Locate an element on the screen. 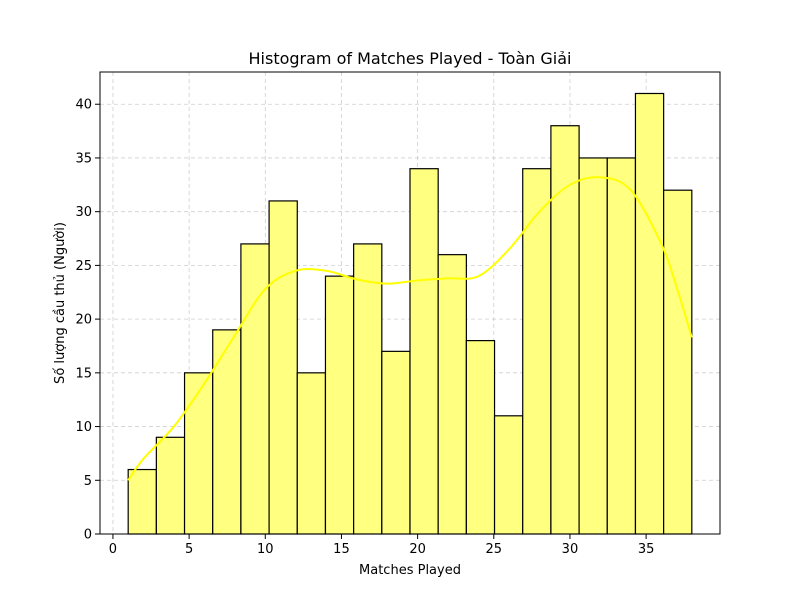 The image size is (800, 600). y-tick-label: 25 is located at coordinates (83, 266).